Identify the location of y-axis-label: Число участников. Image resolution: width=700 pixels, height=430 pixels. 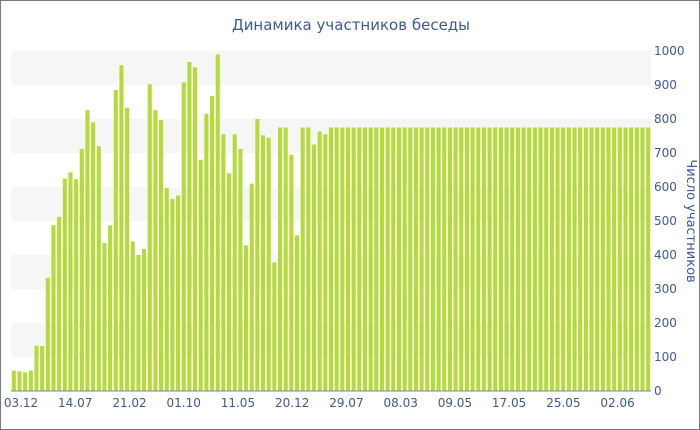
(690, 220).